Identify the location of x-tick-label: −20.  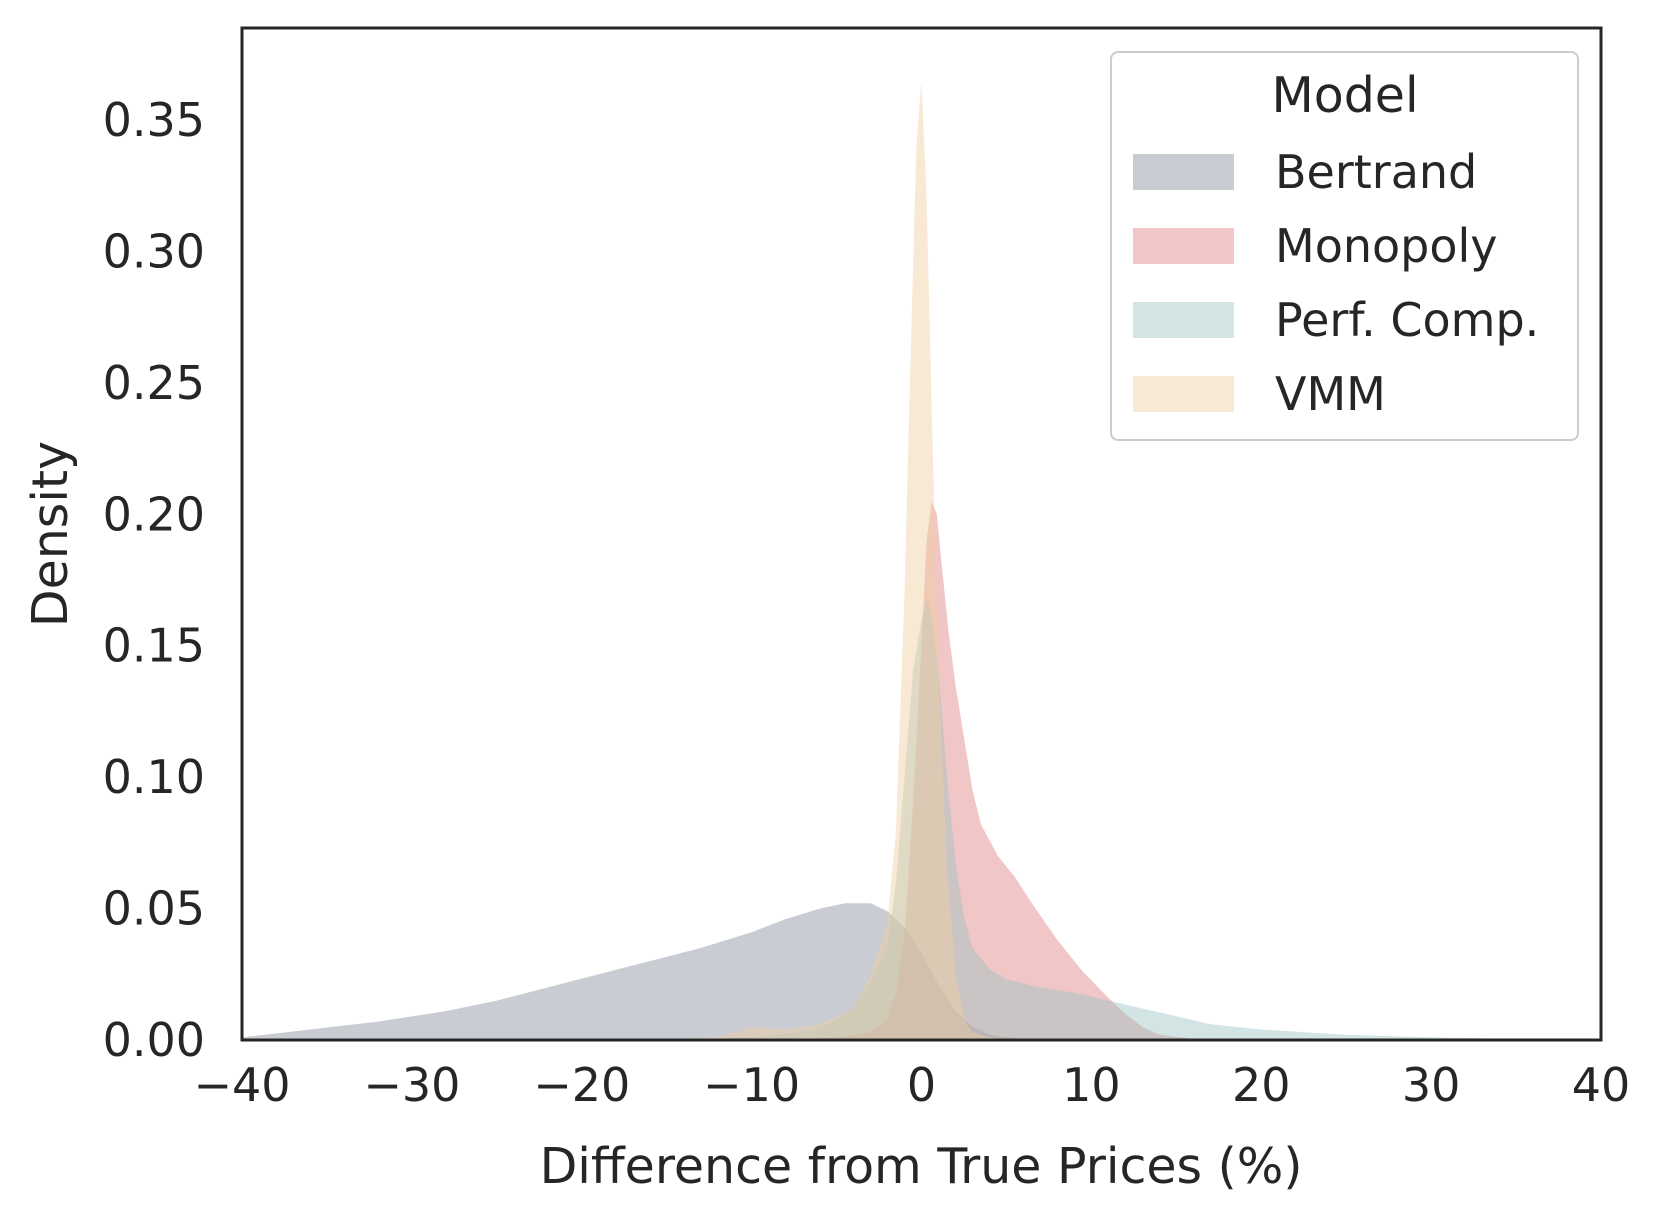
(581, 1085).